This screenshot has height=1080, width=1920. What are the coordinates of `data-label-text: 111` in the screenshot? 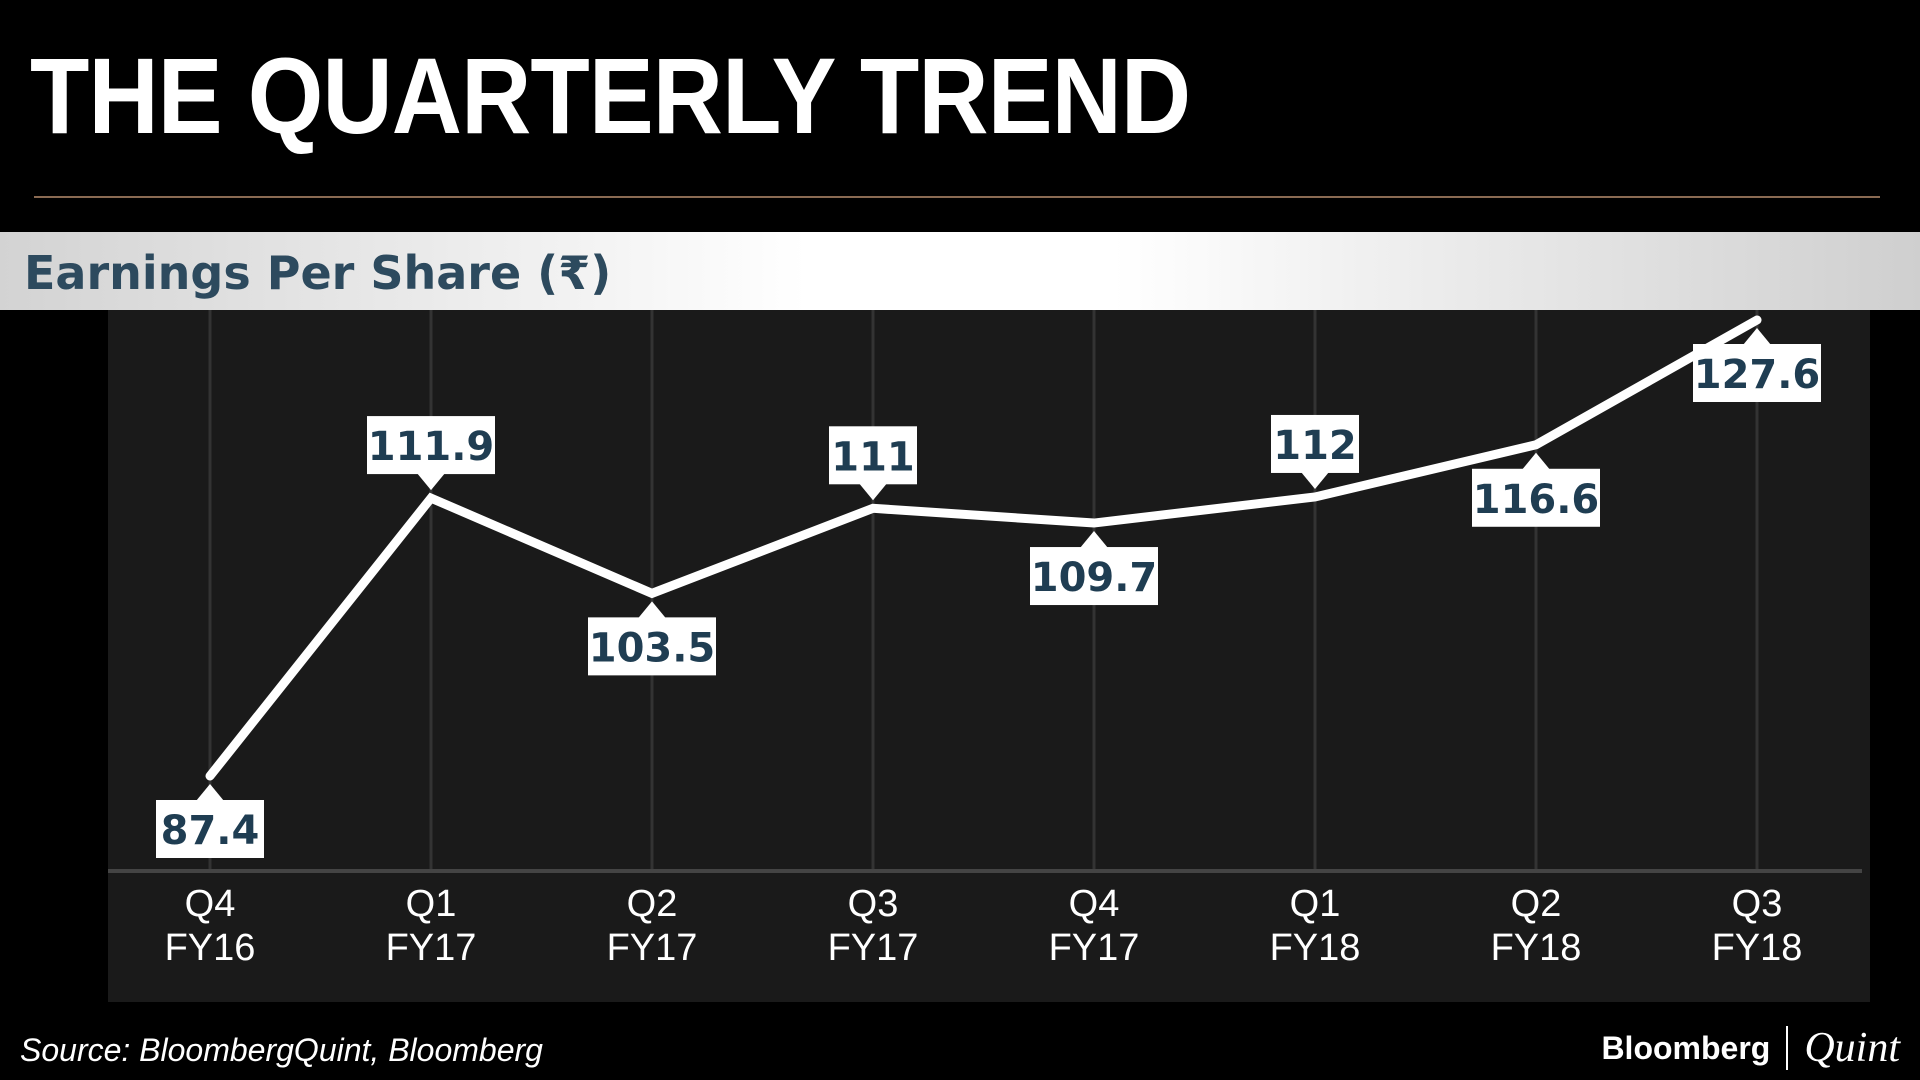 It's located at (873, 457).